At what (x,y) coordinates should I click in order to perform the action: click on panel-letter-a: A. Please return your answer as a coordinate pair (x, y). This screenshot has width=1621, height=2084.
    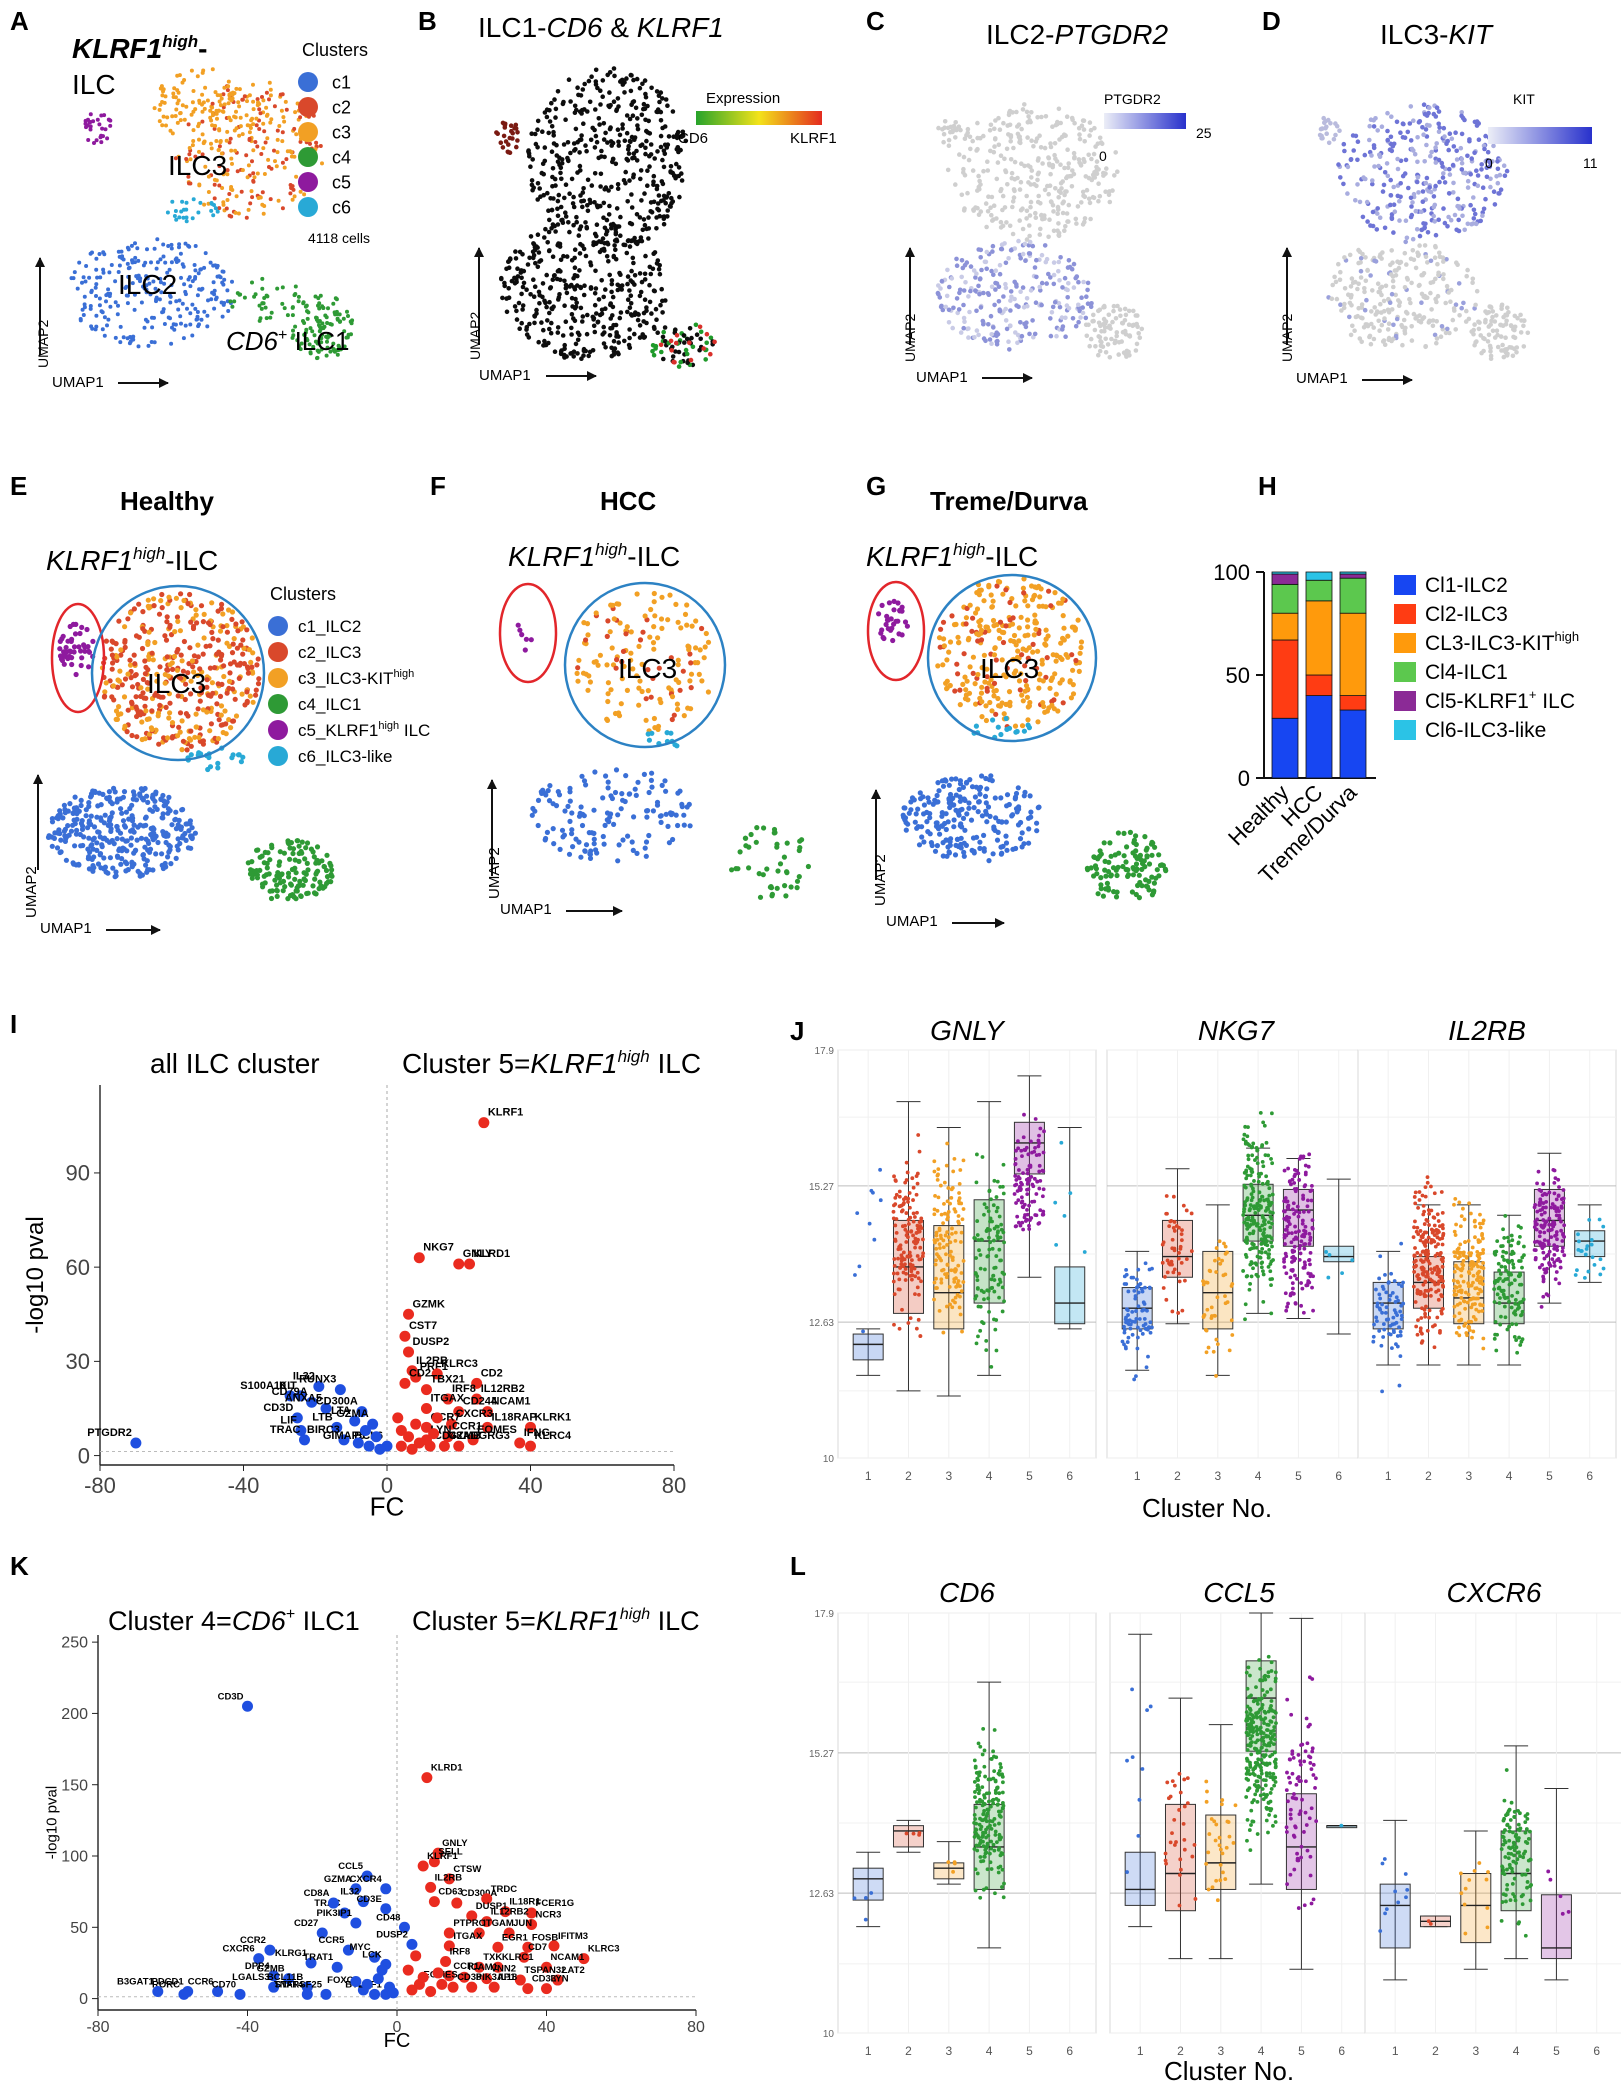
    Looking at the image, I should click on (19, 21).